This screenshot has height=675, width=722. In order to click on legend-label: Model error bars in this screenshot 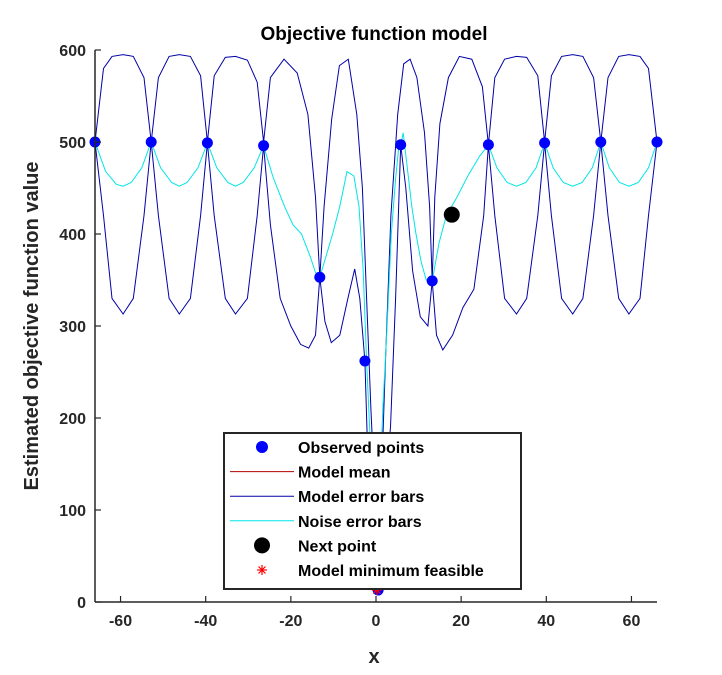, I will do `click(361, 497)`.